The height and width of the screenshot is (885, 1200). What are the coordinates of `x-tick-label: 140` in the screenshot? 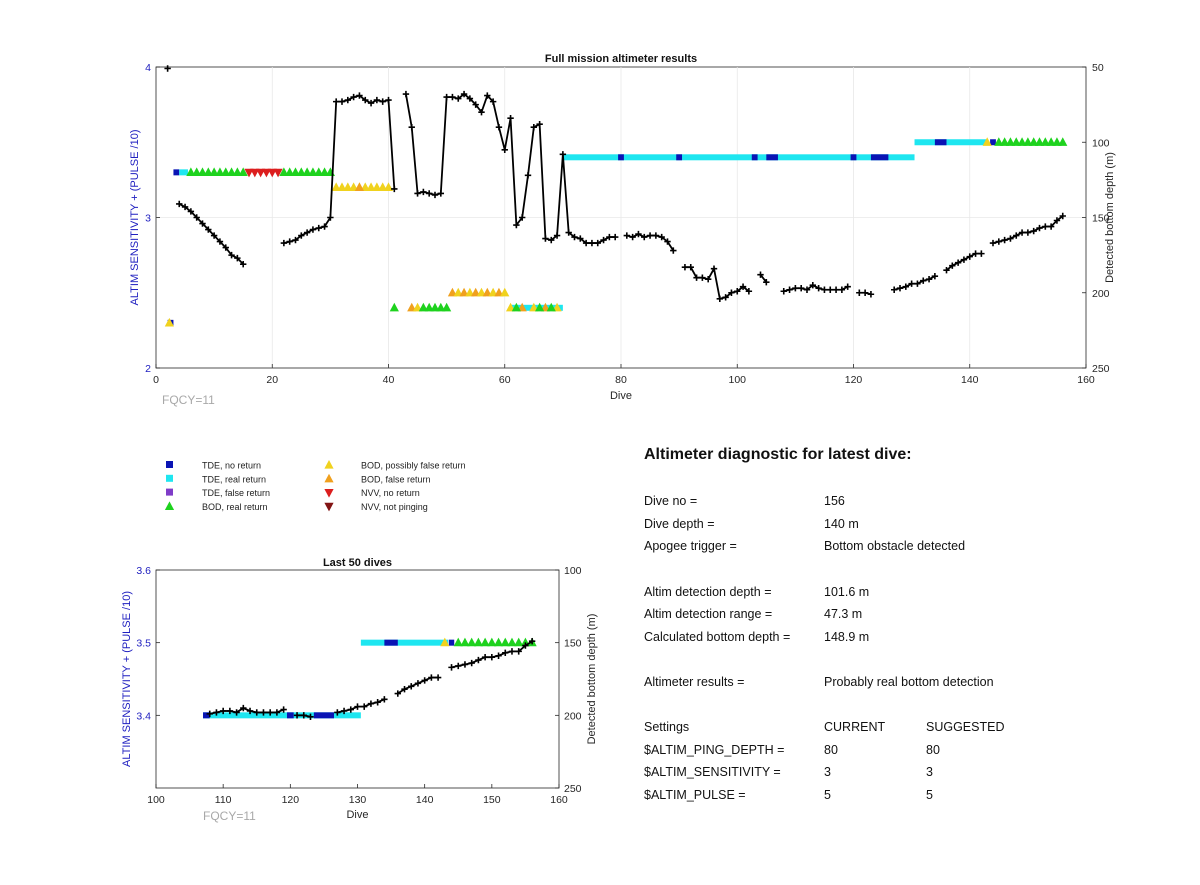 It's located at (970, 380).